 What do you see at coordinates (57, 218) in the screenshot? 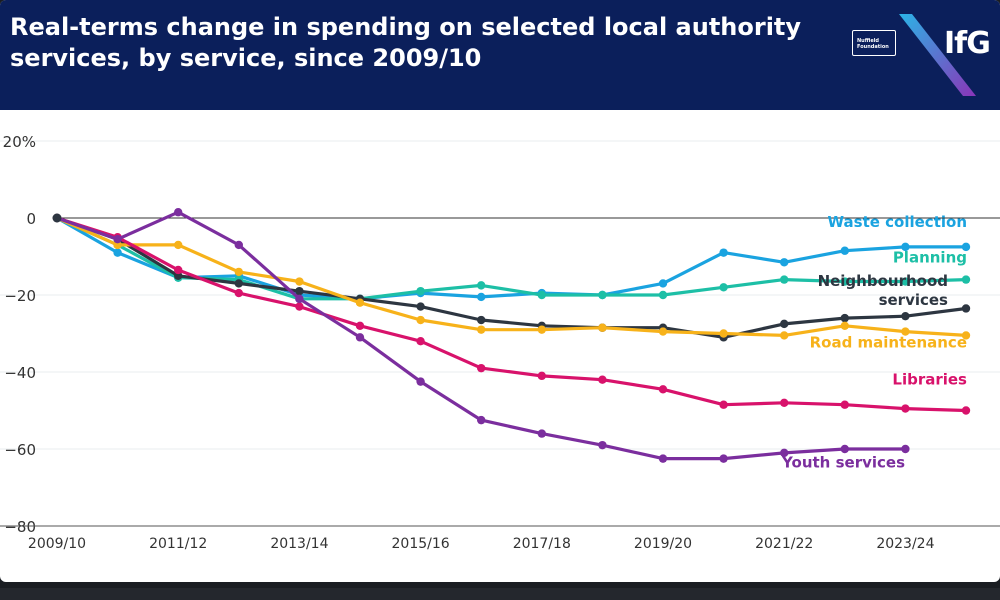
I see `origin-point` at bounding box center [57, 218].